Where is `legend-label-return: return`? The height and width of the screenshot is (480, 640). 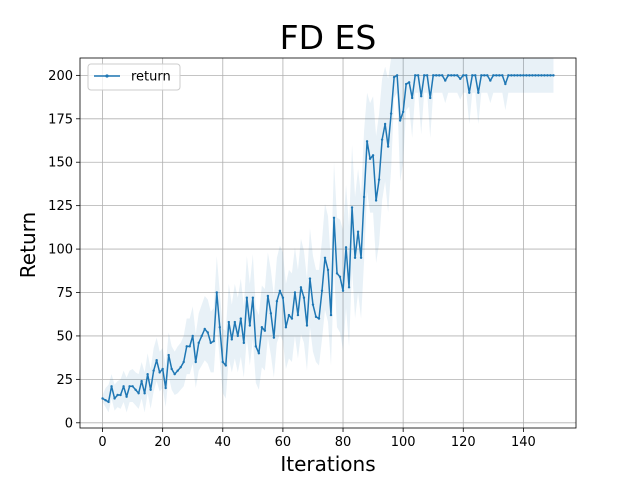
legend-label-return: return is located at coordinates (151, 77).